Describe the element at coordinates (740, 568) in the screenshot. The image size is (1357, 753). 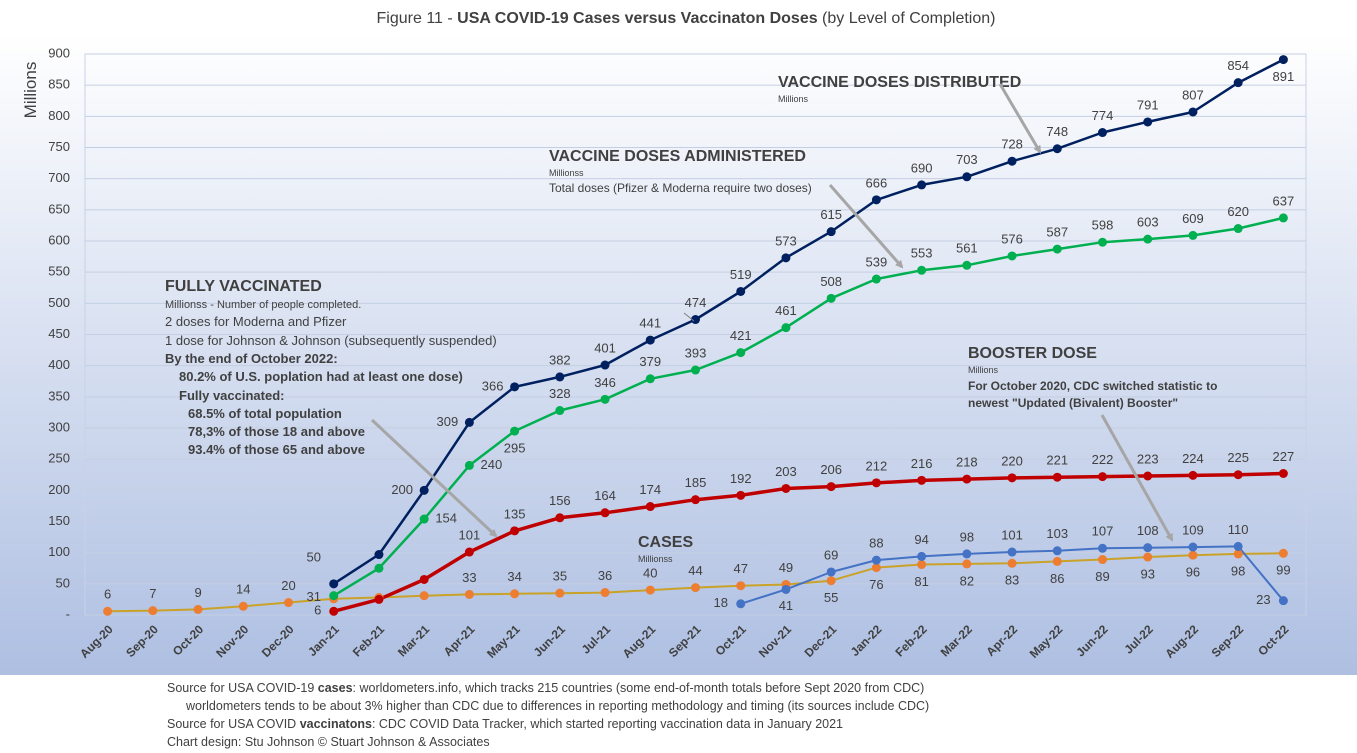
I see `data-label: 47` at that location.